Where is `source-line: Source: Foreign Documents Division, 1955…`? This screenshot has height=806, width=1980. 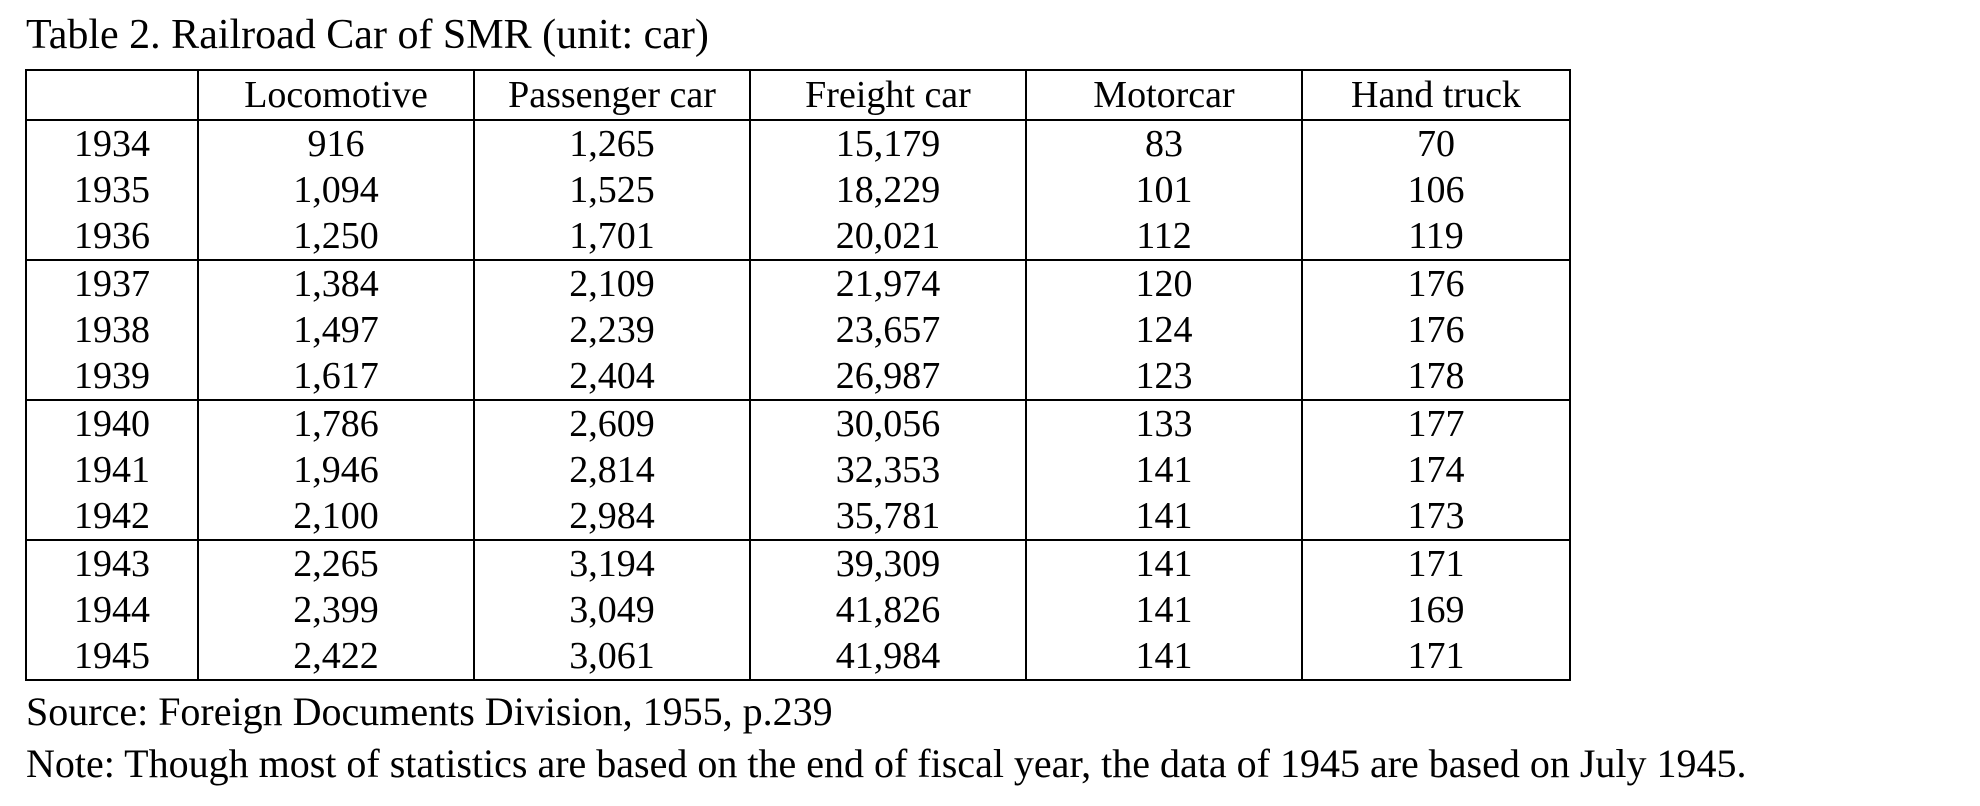
source-line: Source: Foreign Documents Division, 1955… is located at coordinates (429, 711).